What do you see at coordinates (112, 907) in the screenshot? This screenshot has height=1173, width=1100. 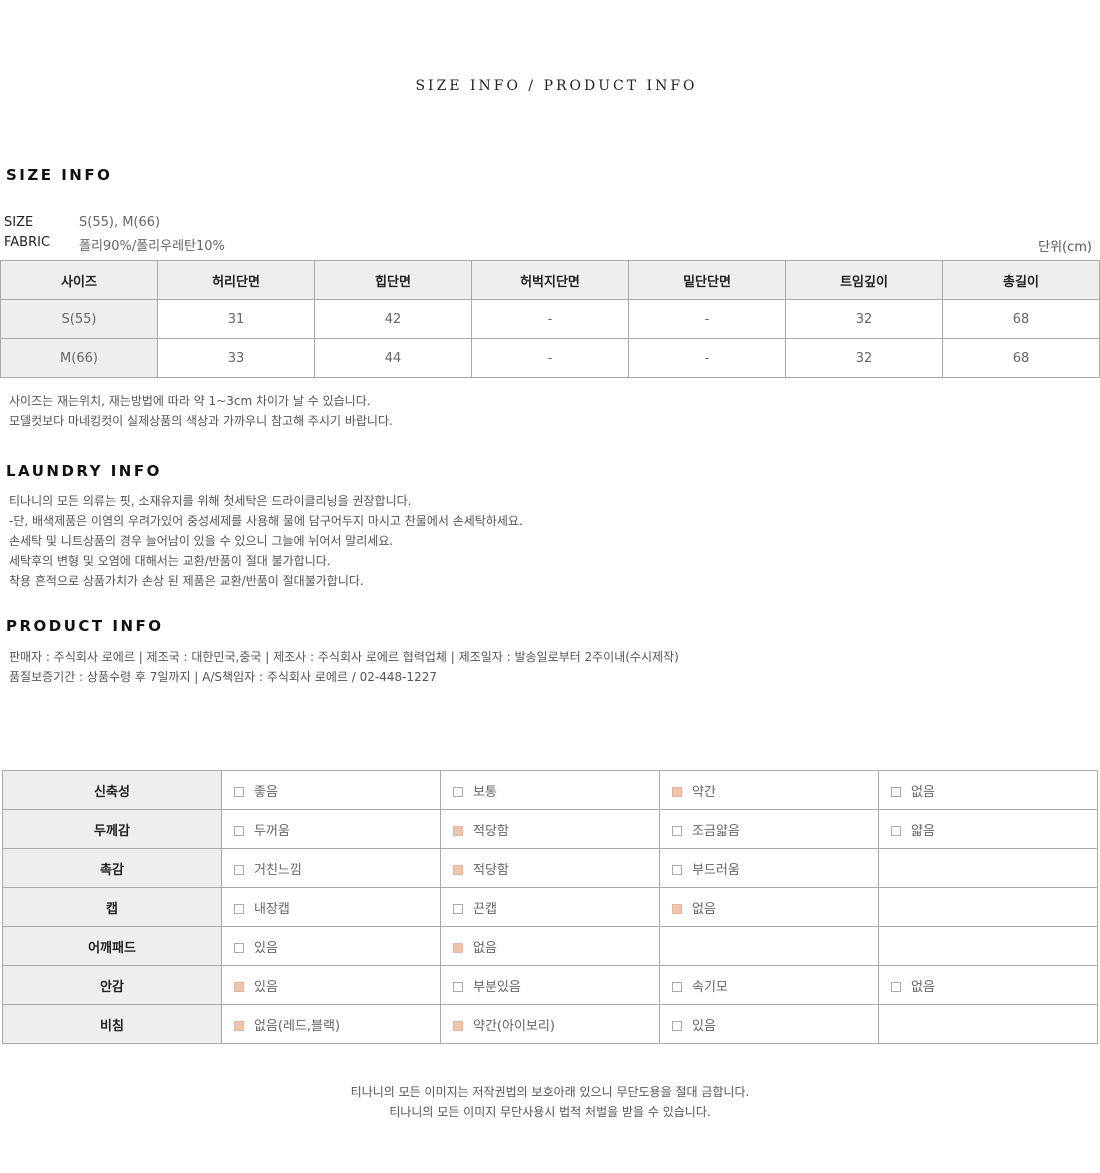 I see `attribute-label: 캡` at bounding box center [112, 907].